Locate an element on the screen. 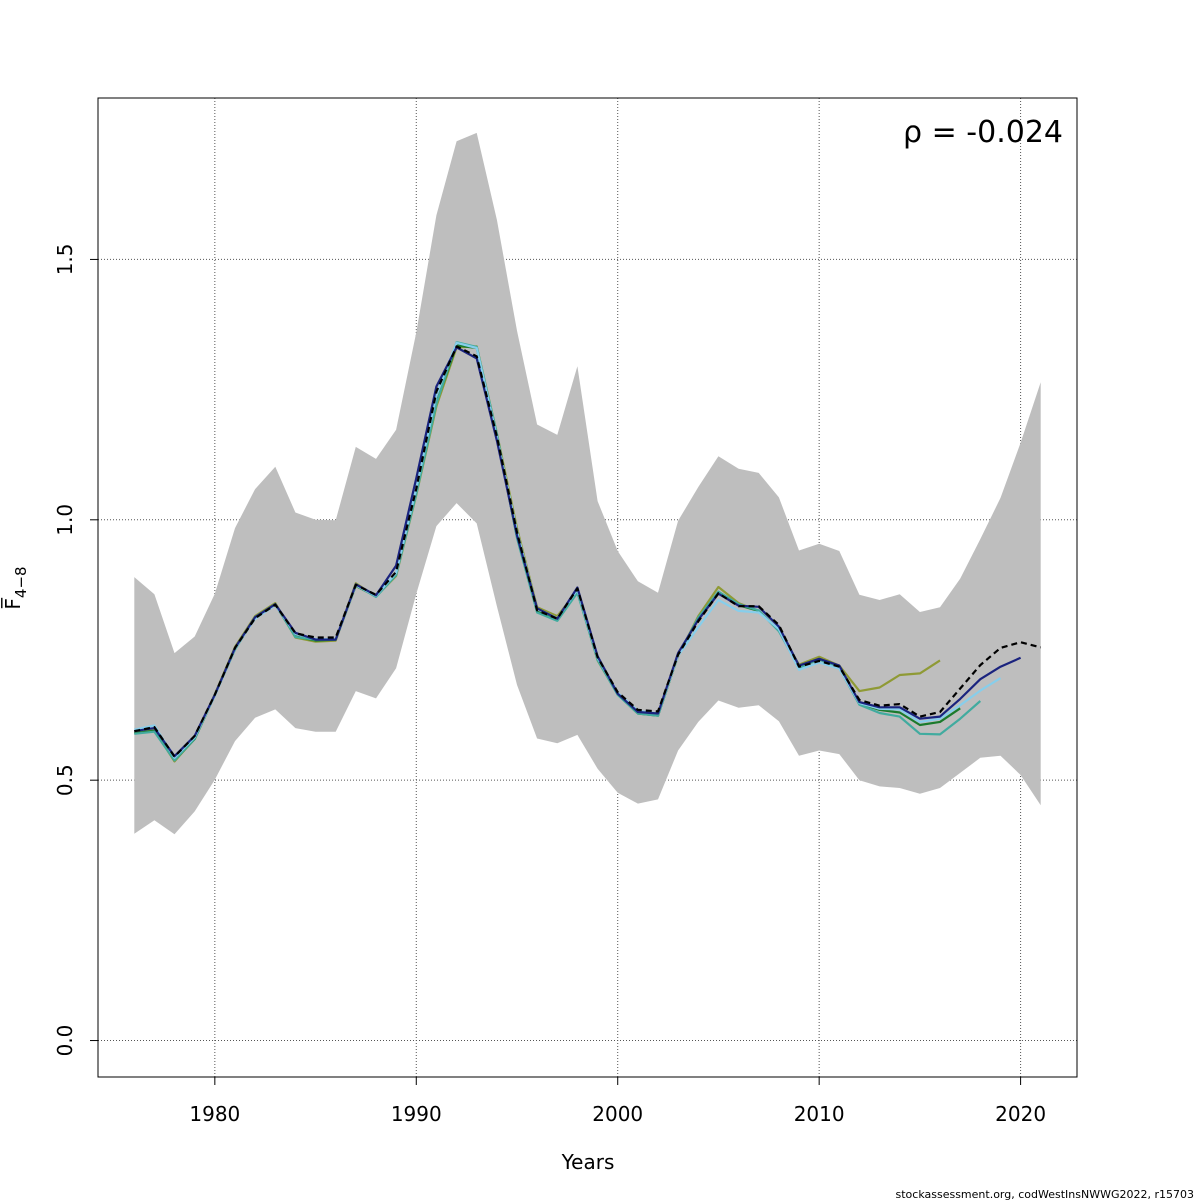  y-axis: 0.0 0.5 1.0 1.5 is located at coordinates (75, 649).